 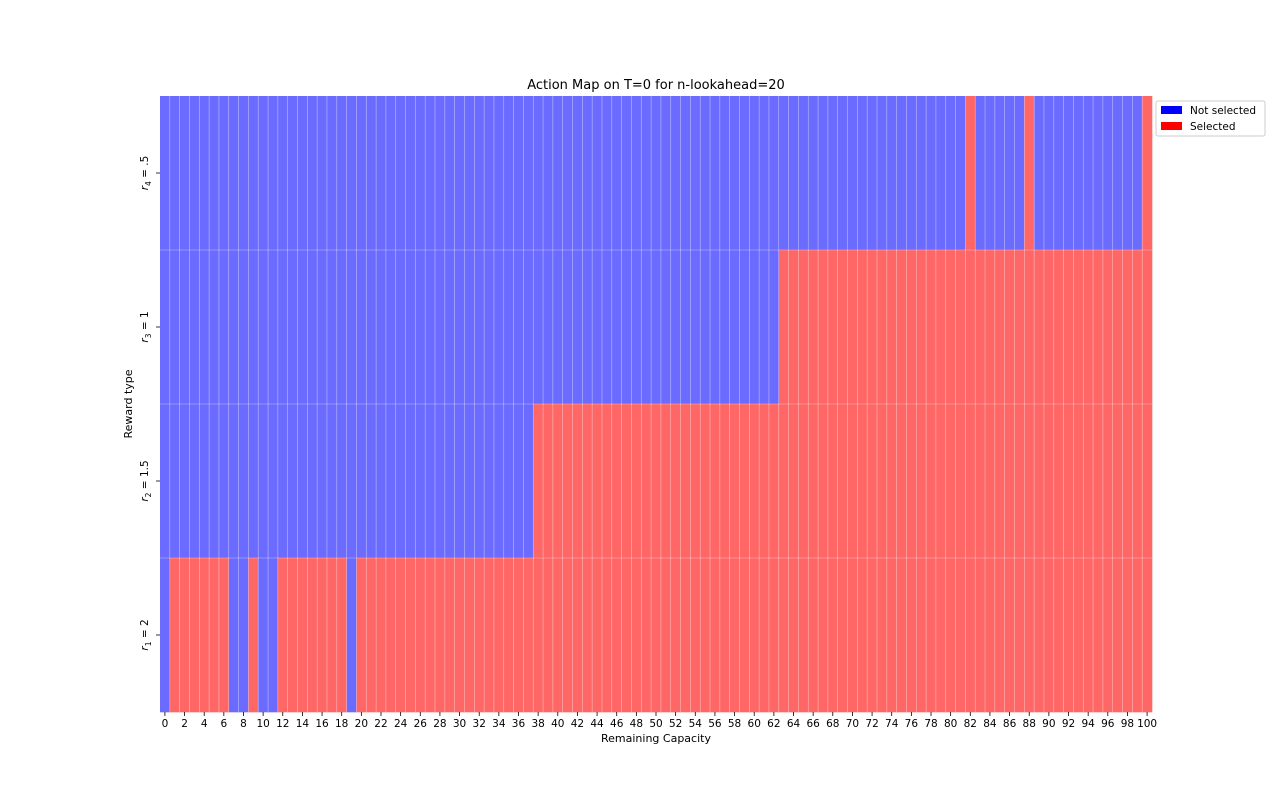 What do you see at coordinates (813, 481) in the screenshot?
I see `cell-r2-x66-selected` at bounding box center [813, 481].